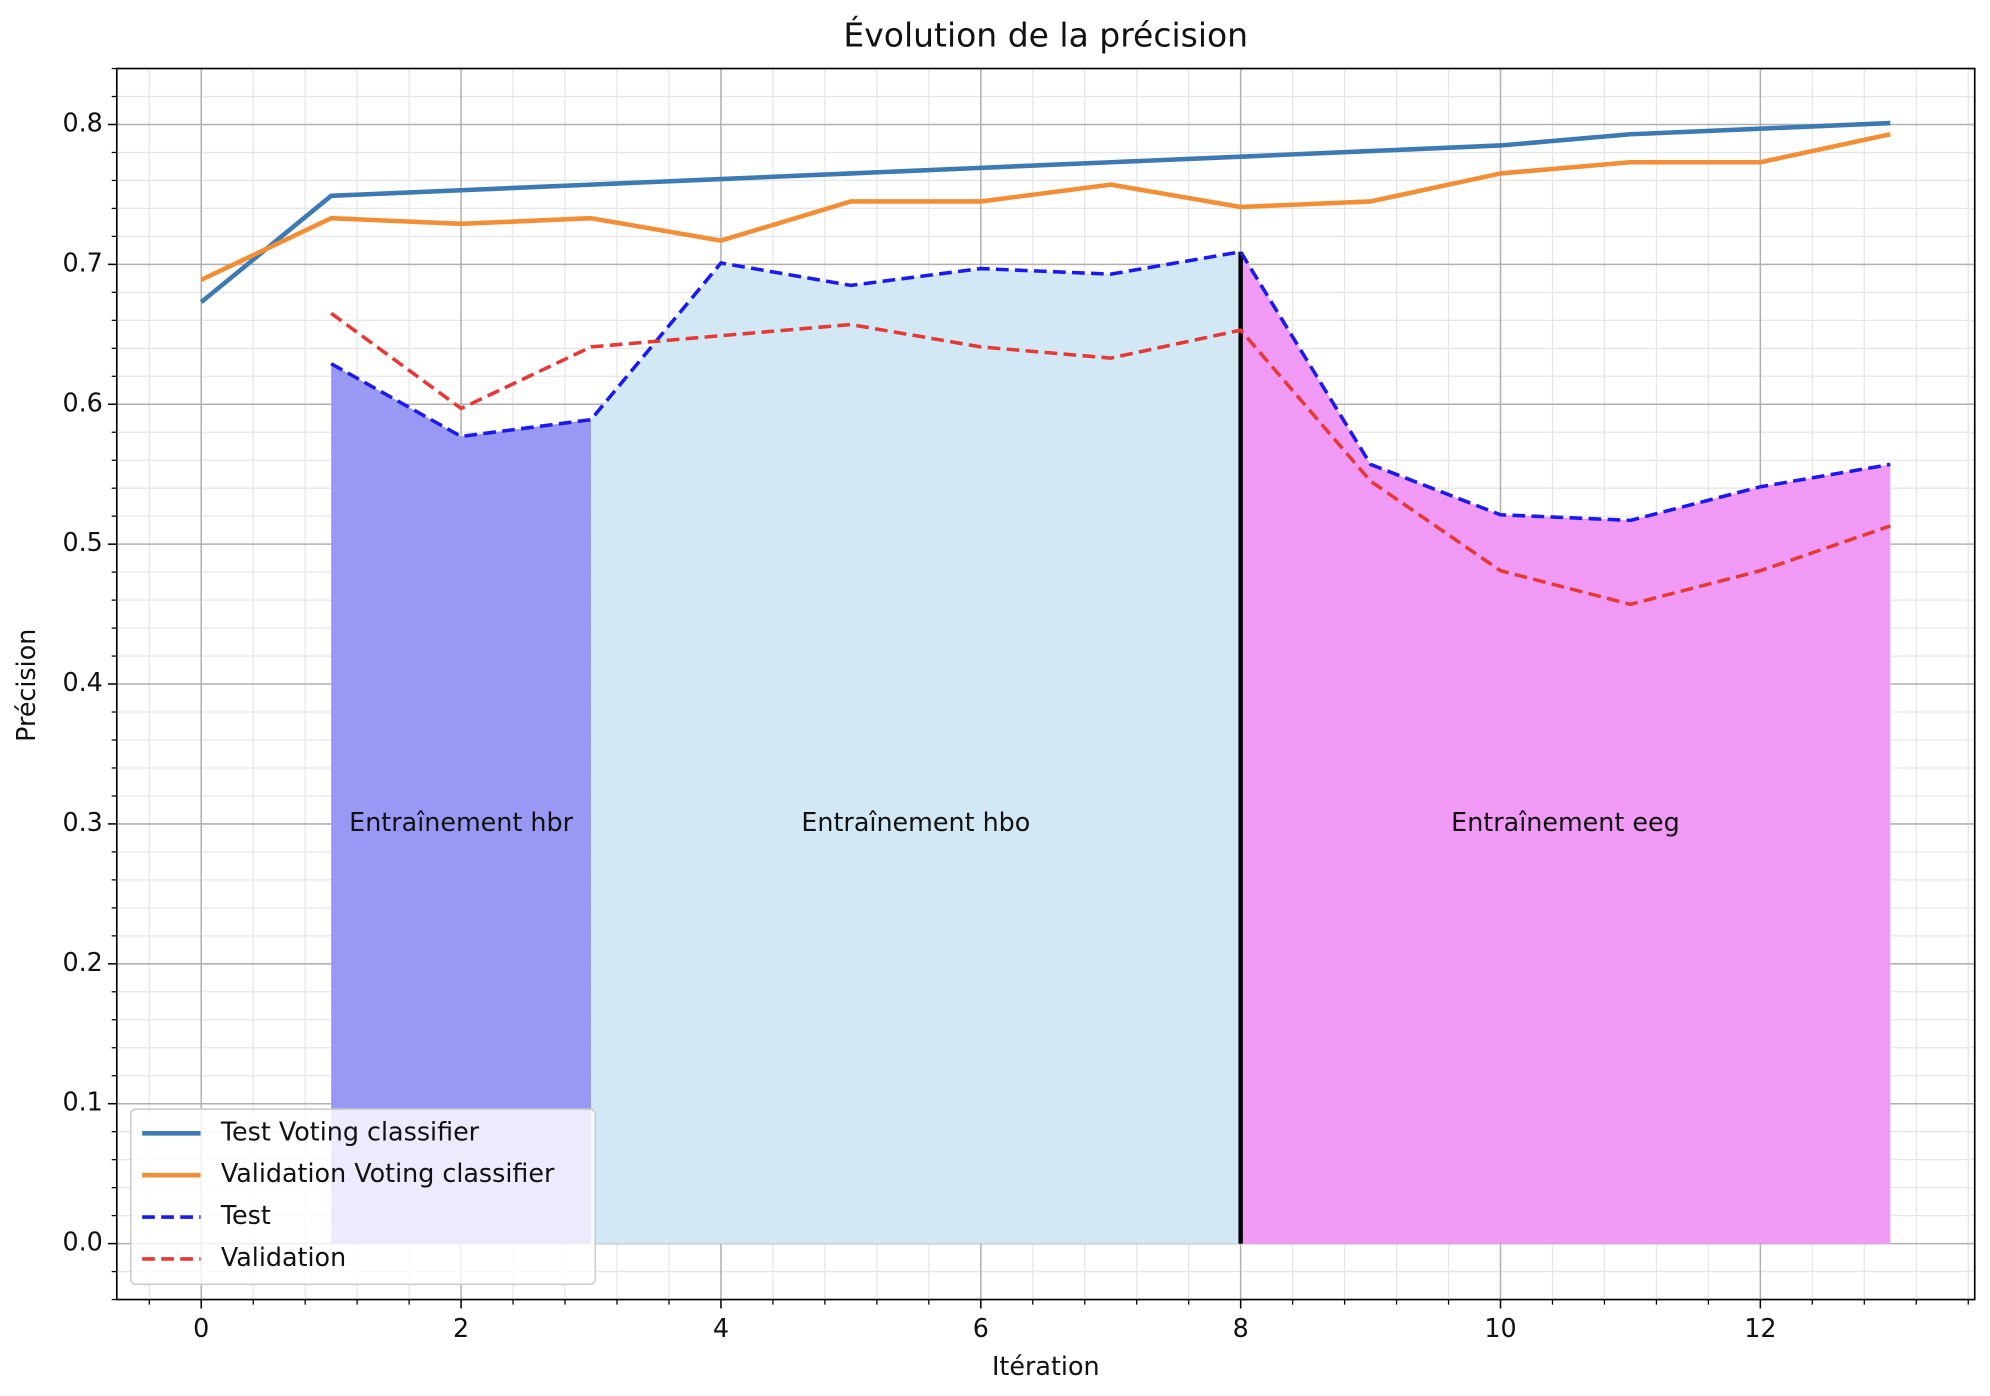 The width and height of the screenshot is (1990, 1396). What do you see at coordinates (82, 402) in the screenshot?
I see `y-tick-label: 0.6` at bounding box center [82, 402].